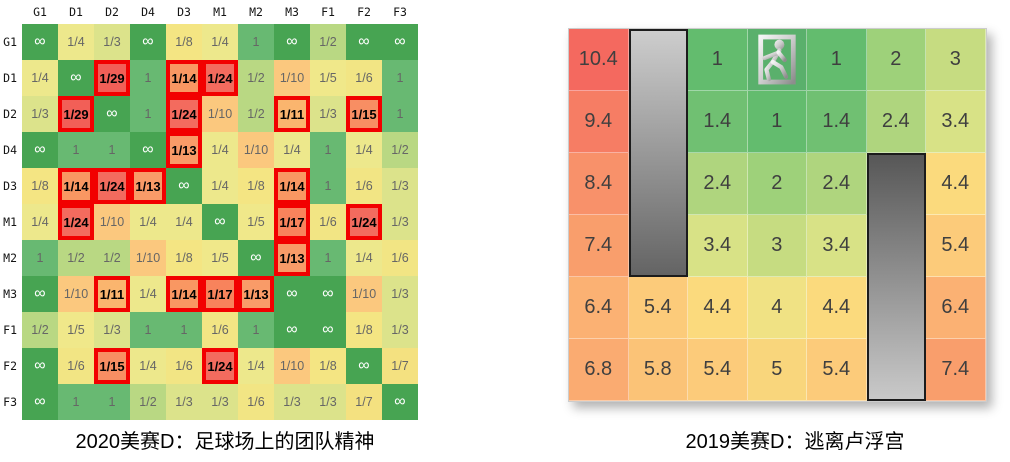  Describe the element at coordinates (292, 222) in the screenshot. I see `matrix-cell: 1/17` at that location.